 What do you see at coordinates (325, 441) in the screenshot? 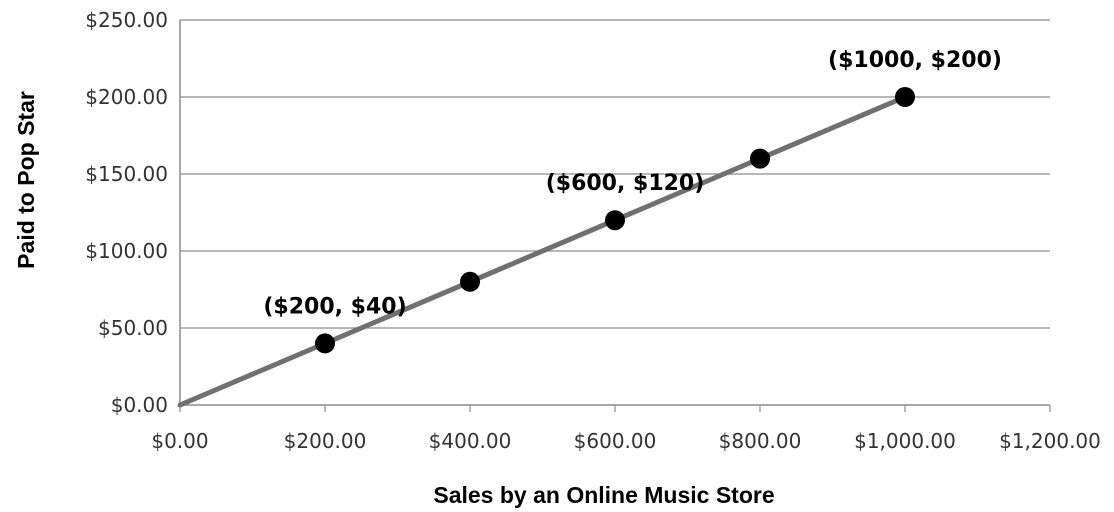
I see `x-tick-label: $200.00` at bounding box center [325, 441].